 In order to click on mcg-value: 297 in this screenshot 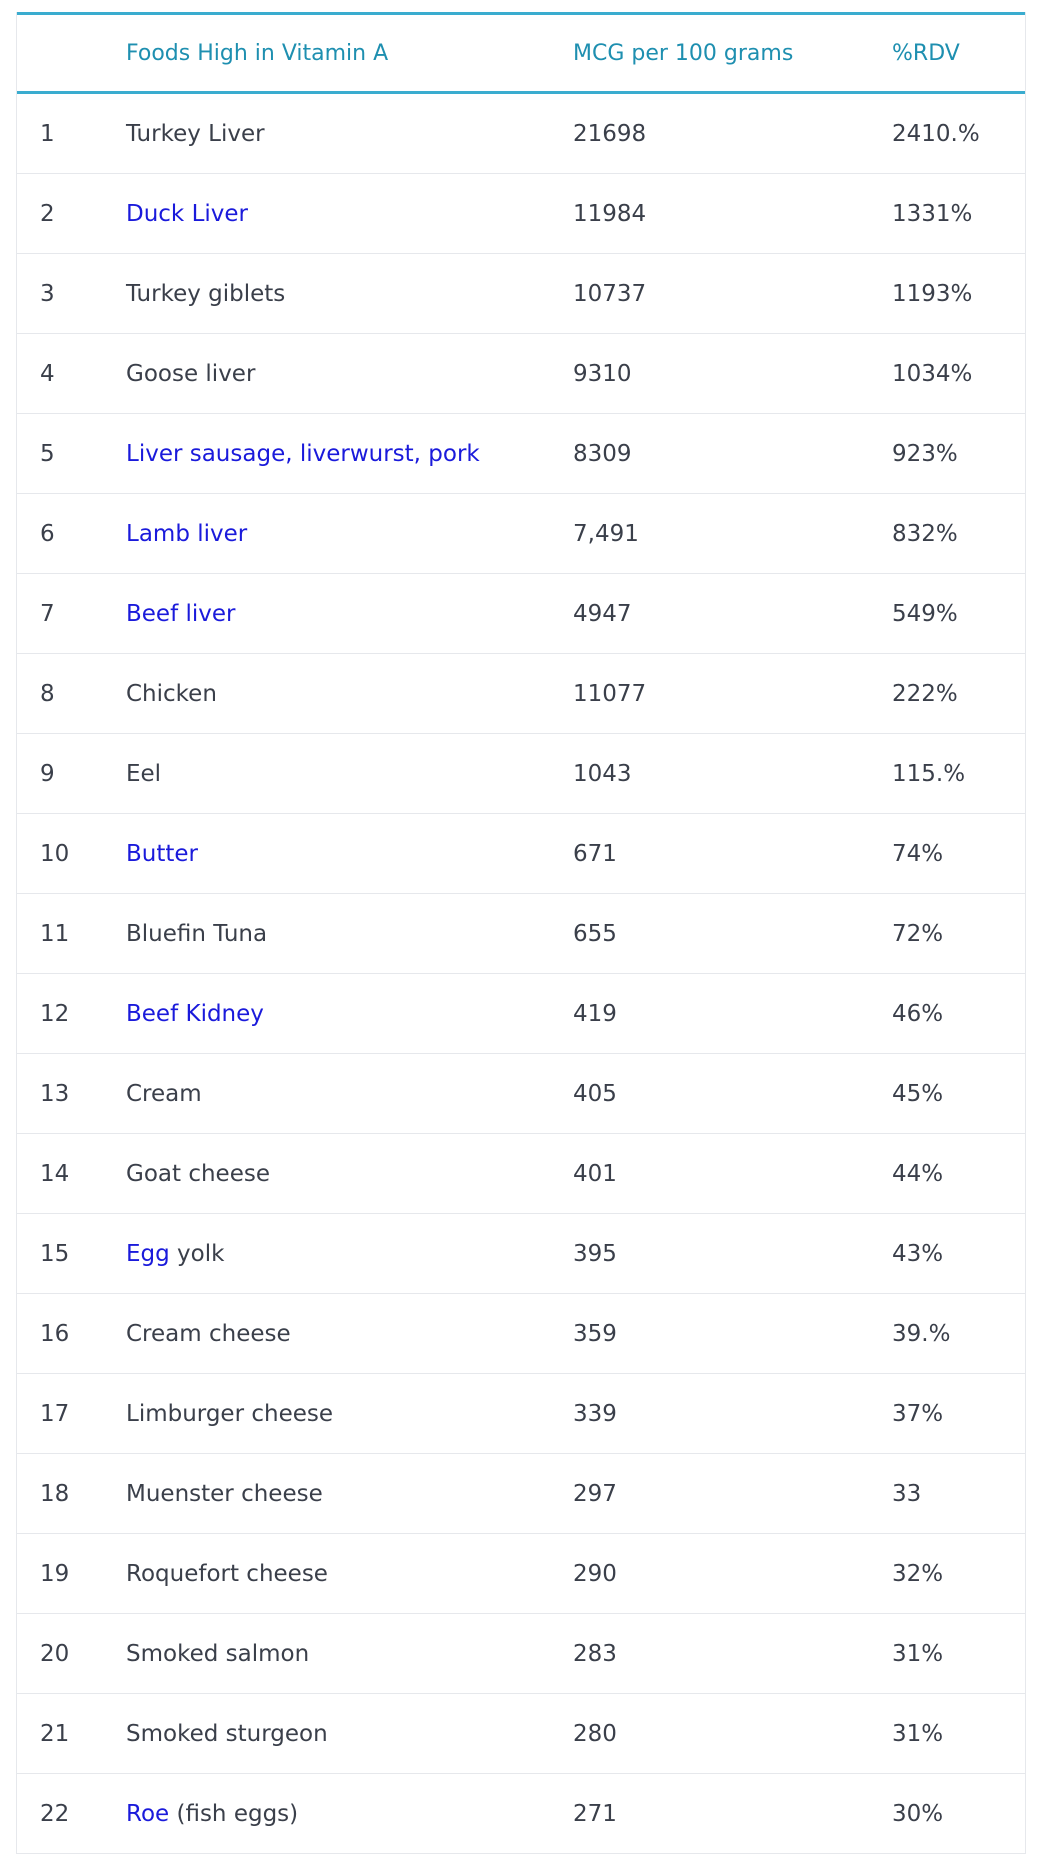, I will do `click(595, 1493)`.